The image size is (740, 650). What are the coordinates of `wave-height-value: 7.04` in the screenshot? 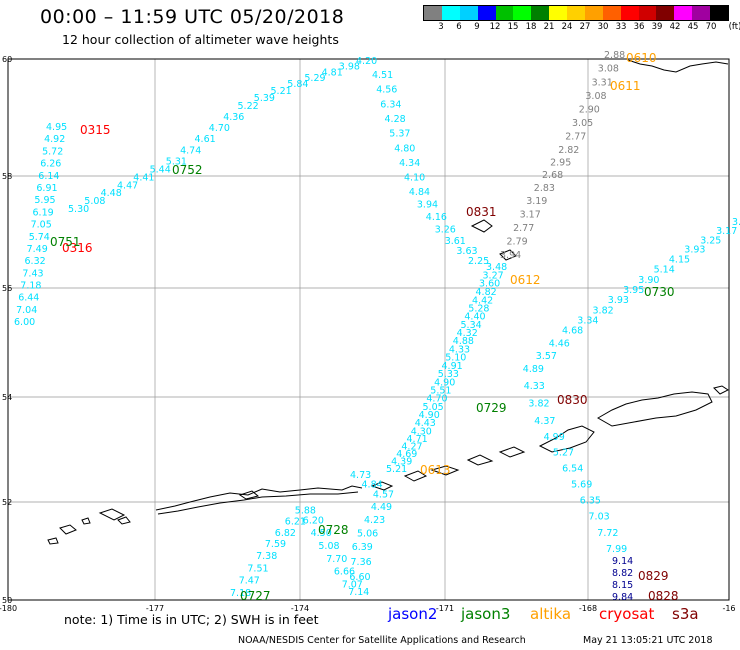 It's located at (26, 310).